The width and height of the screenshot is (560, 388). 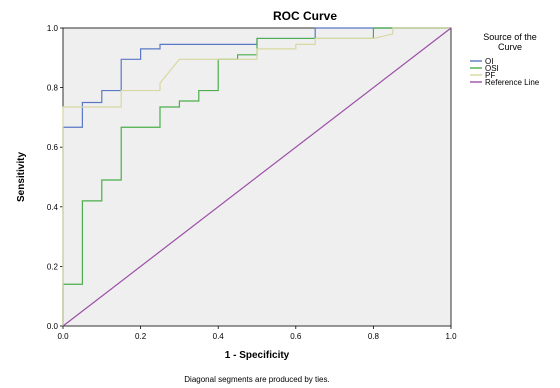 I want to click on x-tick-label: 0.4, so click(x=219, y=336).